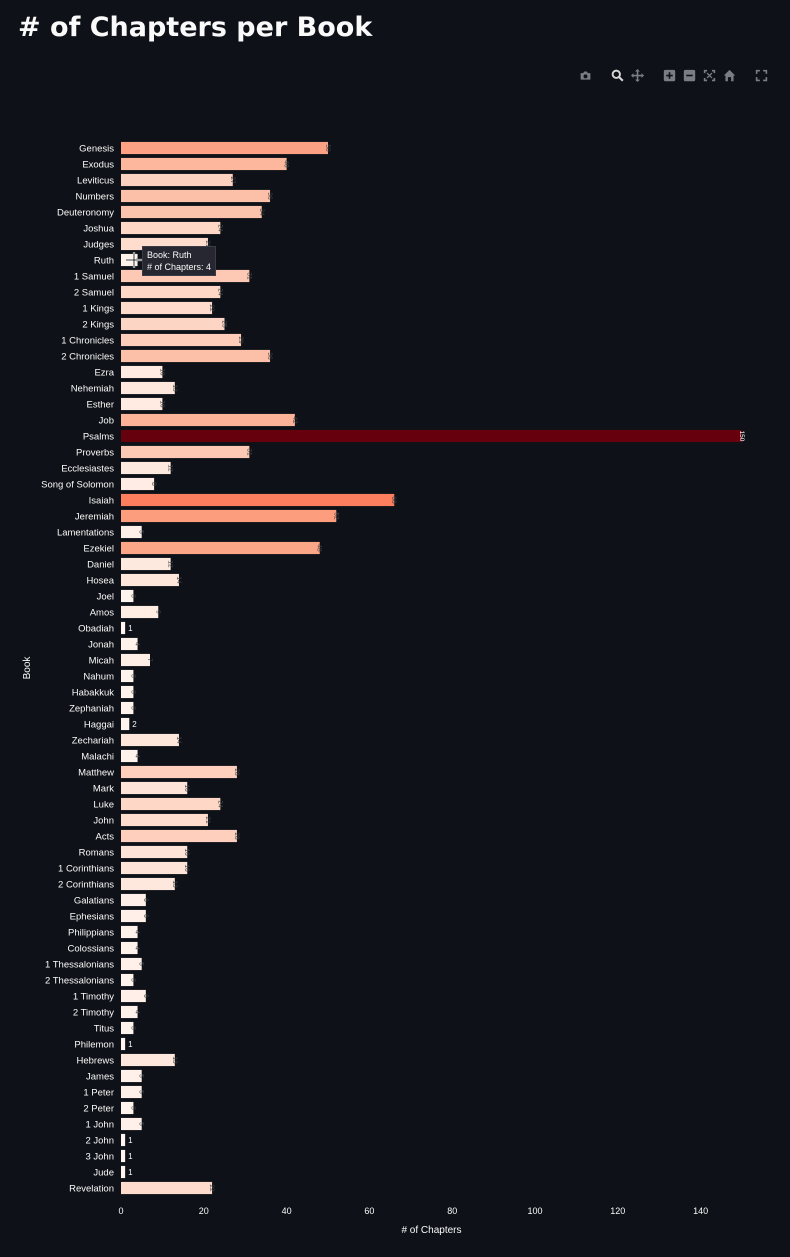  I want to click on home-icon, so click(729, 75).